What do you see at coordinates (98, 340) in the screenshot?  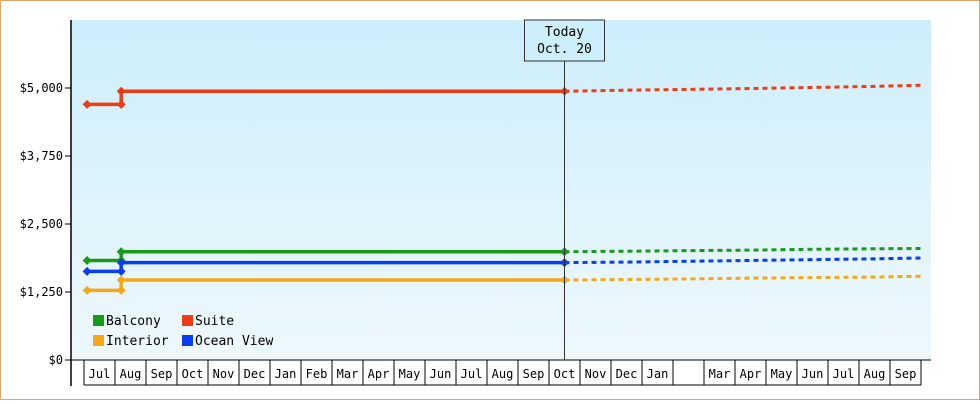 I see `legend-swatch-interior` at bounding box center [98, 340].